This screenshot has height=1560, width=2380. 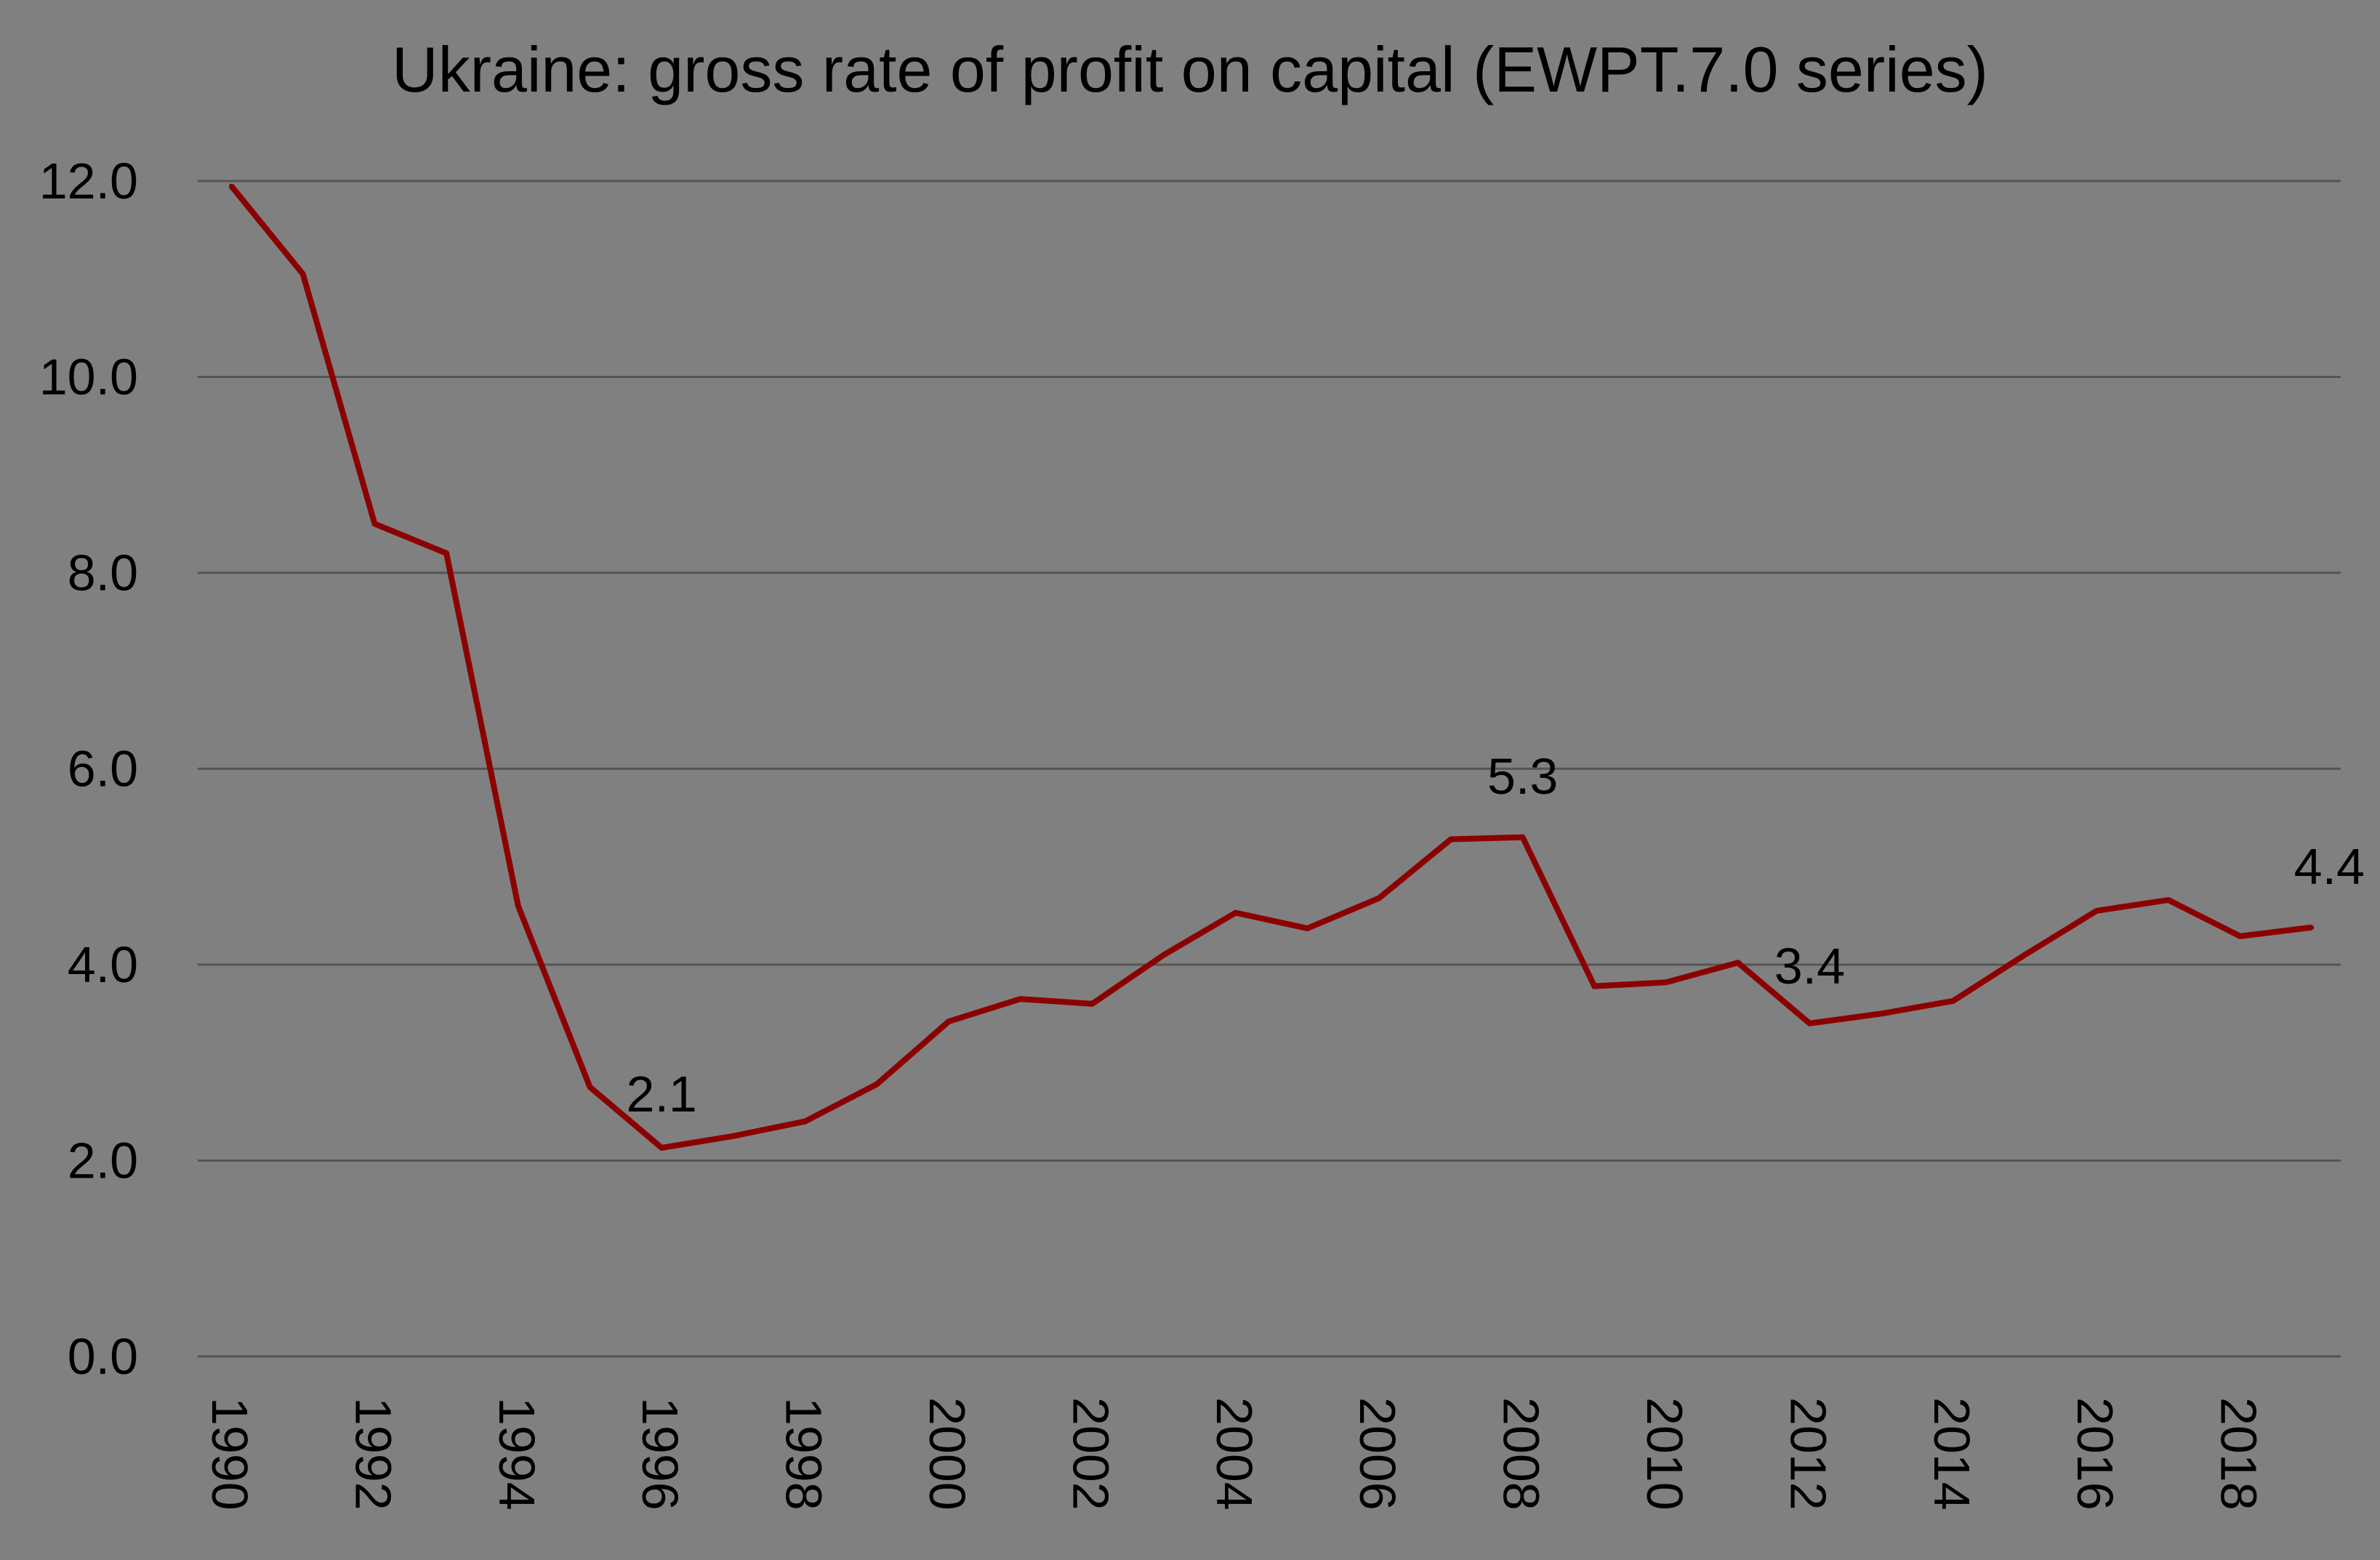 What do you see at coordinates (103, 572) in the screenshot?
I see `y-tick-label: 8.0` at bounding box center [103, 572].